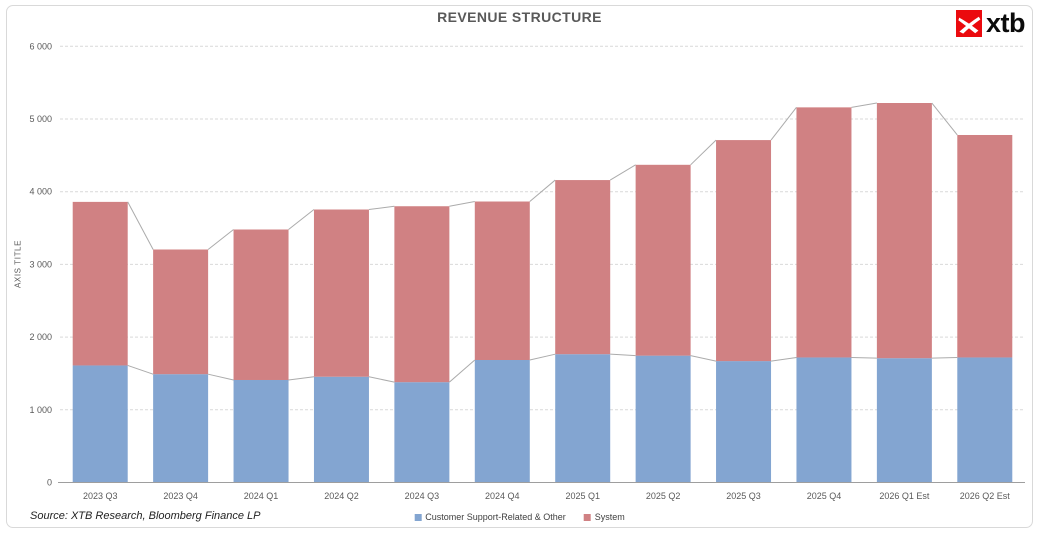 The image size is (1039, 538). Describe the element at coordinates (418, 517) in the screenshot. I see `legend-swatch-blue` at that location.